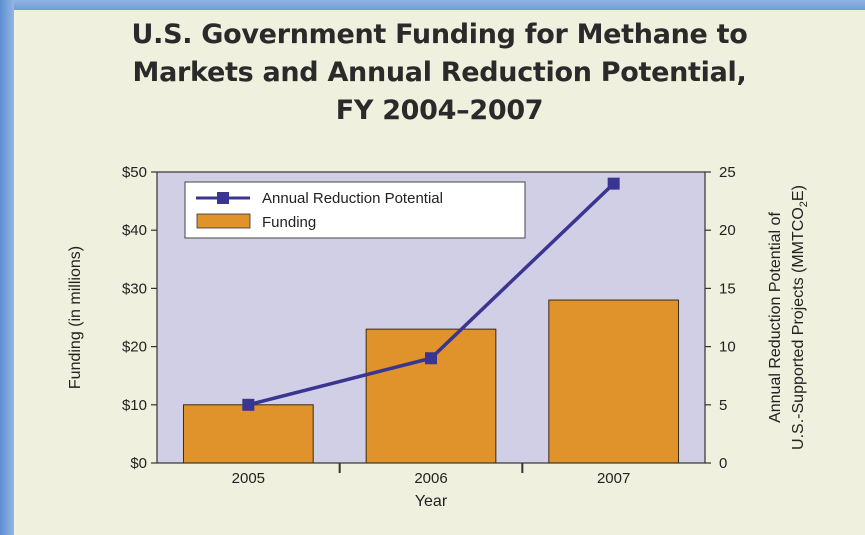 The image size is (865, 535). Describe the element at coordinates (723, 405) in the screenshot. I see `y-tick-label-right: 5` at that location.